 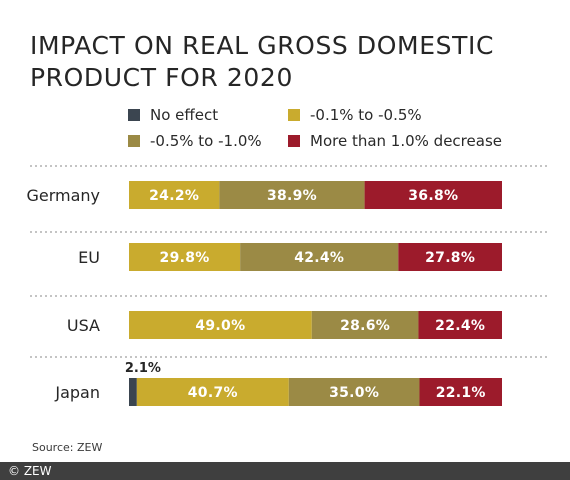 I want to click on legend-swatch-mid, so click(x=134, y=141).